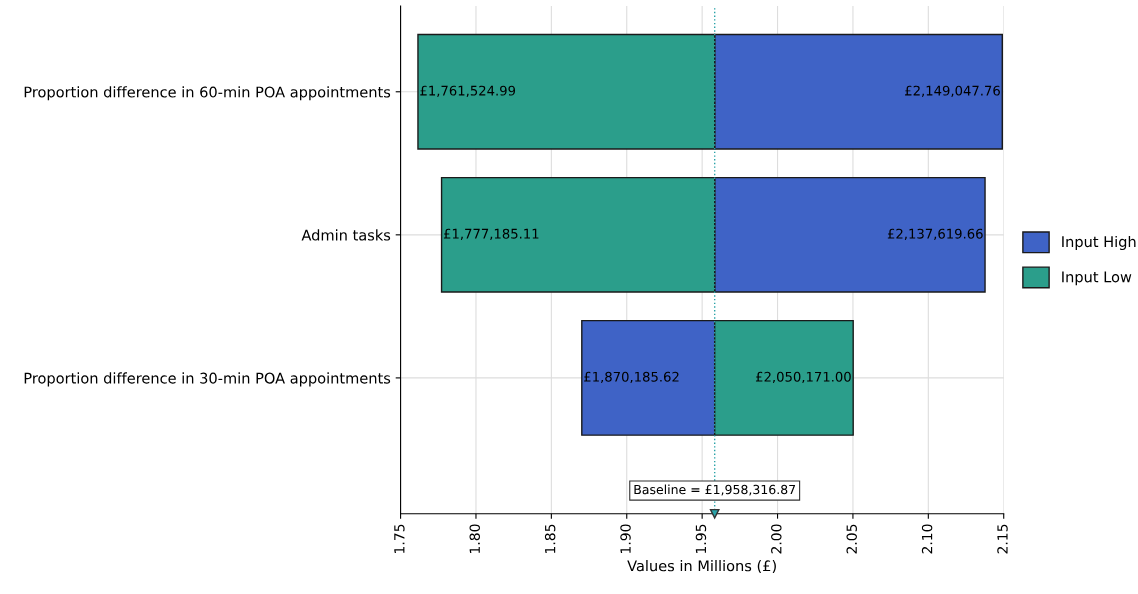 This screenshot has height=594, width=1138. I want to click on x-tick-label: 2.15, so click(1002, 539).